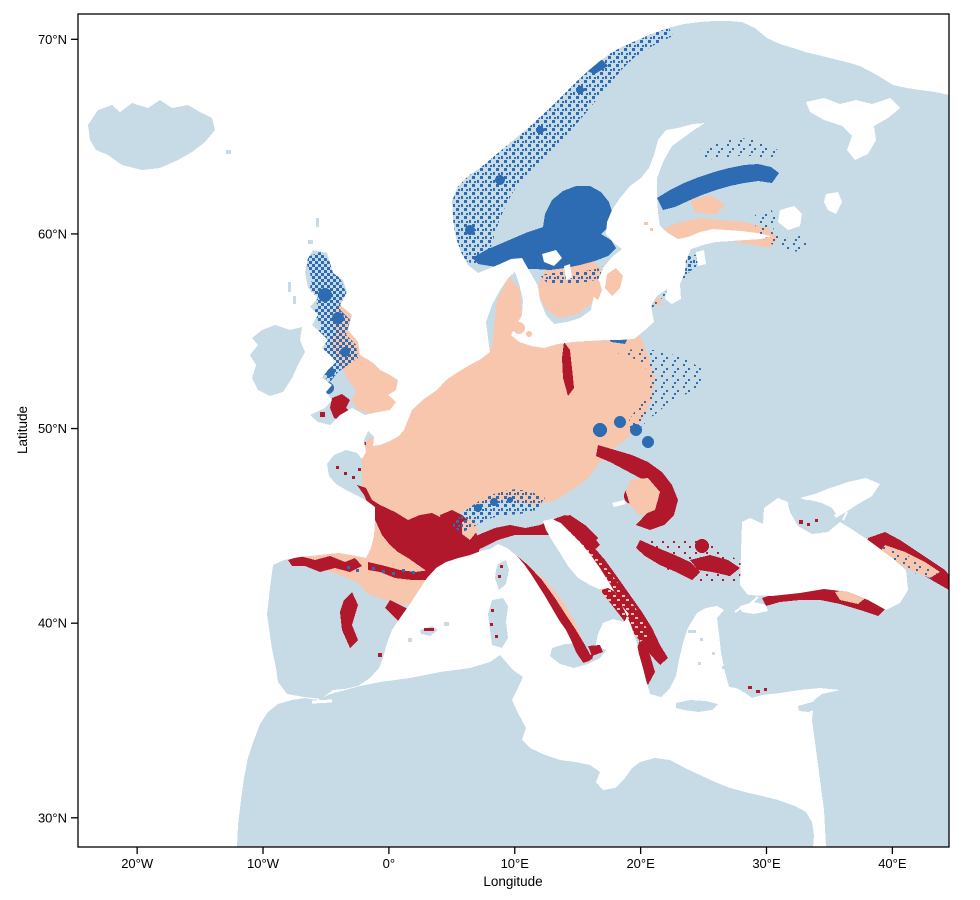  What do you see at coordinates (52, 39) in the screenshot?
I see `y-tick-label: 70°N` at bounding box center [52, 39].